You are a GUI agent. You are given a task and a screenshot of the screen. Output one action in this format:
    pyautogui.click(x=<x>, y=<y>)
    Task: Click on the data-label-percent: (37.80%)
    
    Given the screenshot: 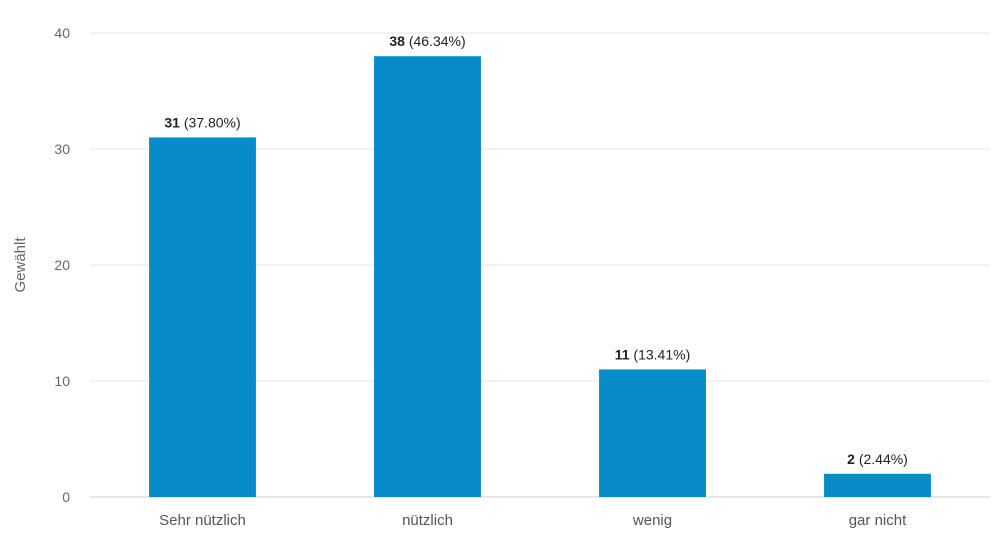 What is the action you would take?
    pyautogui.click(x=210, y=122)
    